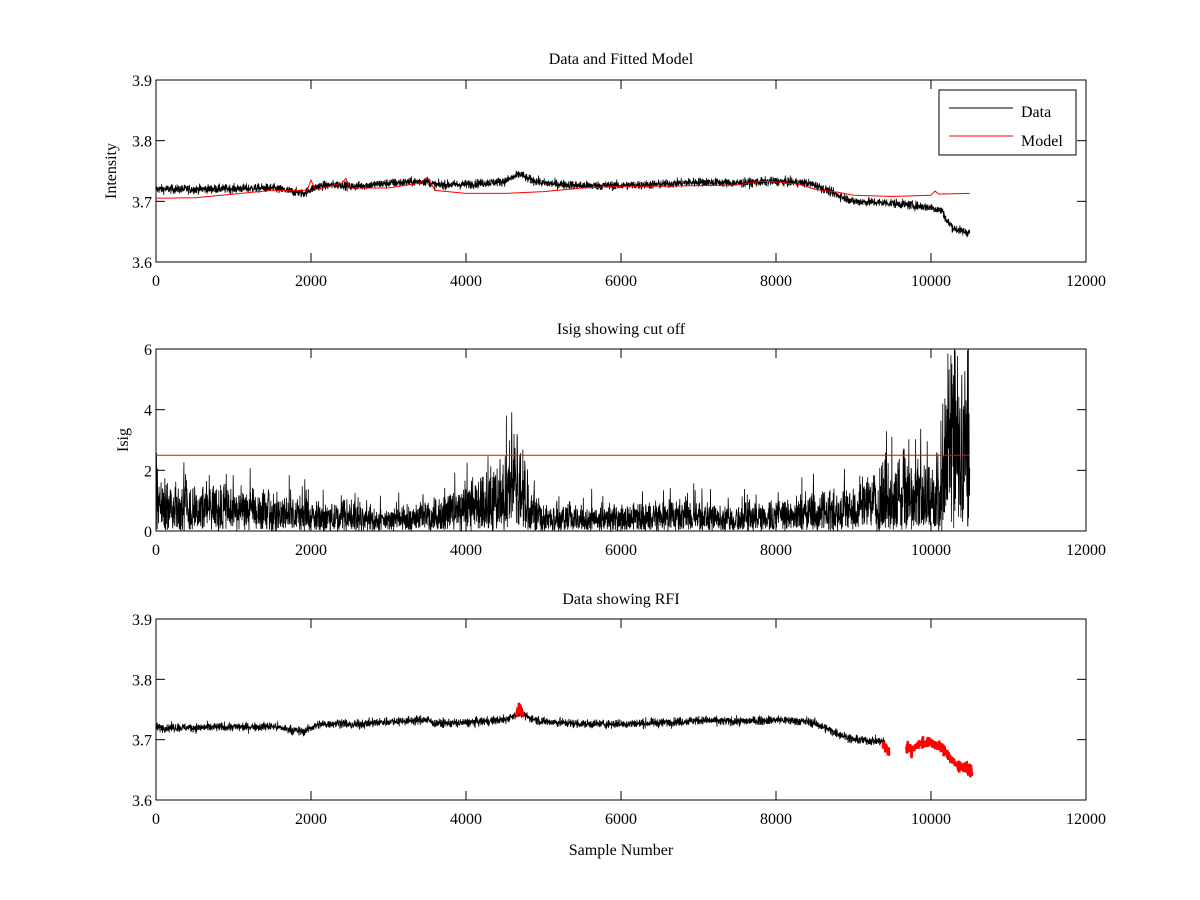 Image resolution: width=1200 pixels, height=900 pixels. I want to click on series-1-2-line, so click(562, 187).